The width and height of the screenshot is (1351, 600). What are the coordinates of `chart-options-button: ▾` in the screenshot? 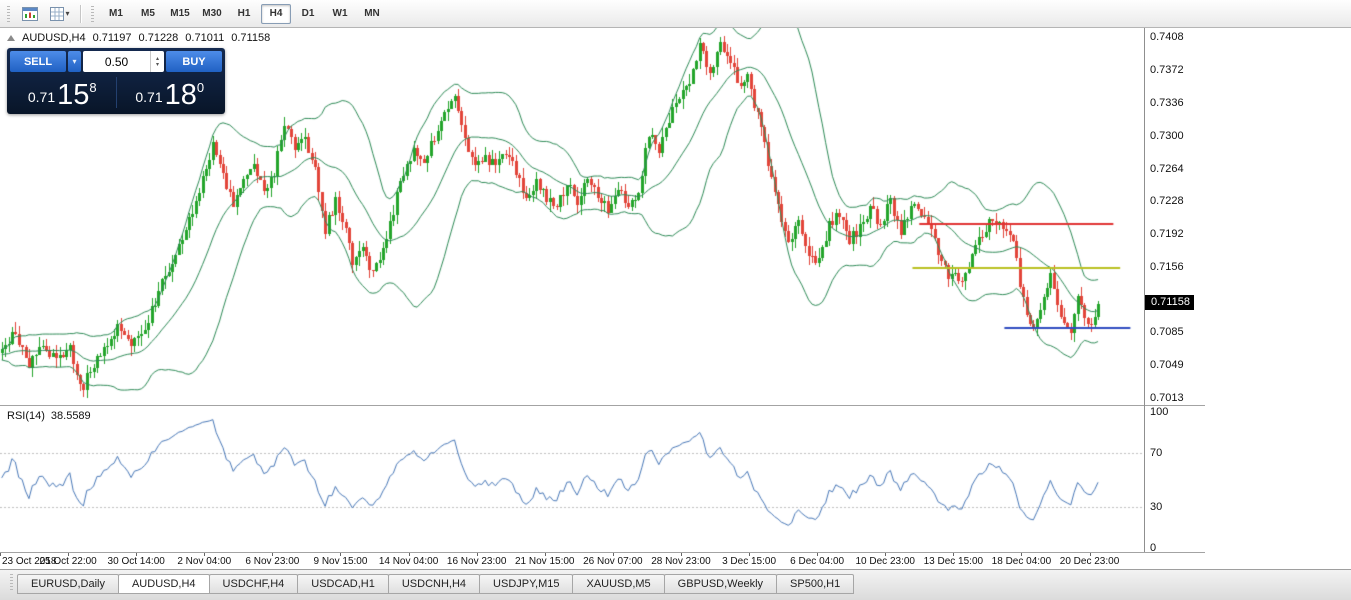 It's located at (60, 14).